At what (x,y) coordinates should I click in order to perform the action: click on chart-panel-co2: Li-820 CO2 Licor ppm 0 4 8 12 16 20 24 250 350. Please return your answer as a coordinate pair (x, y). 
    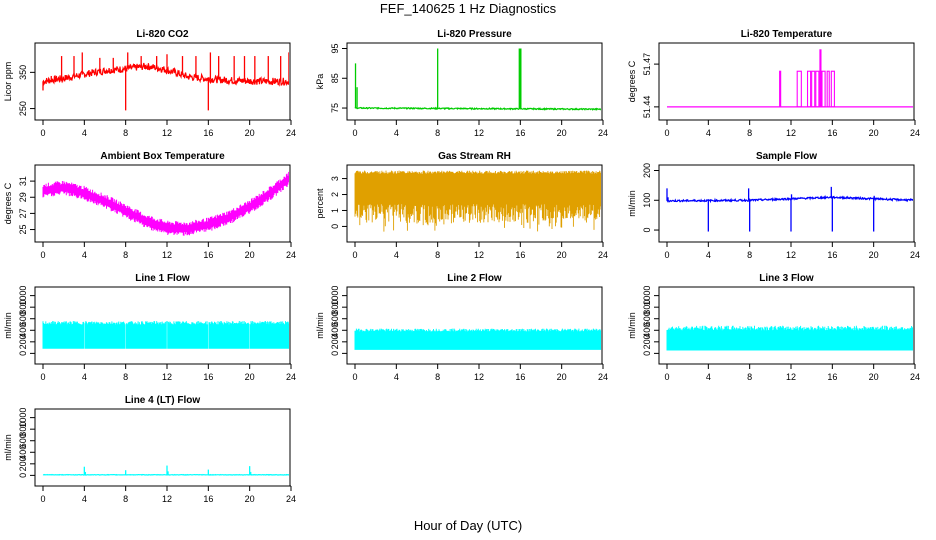
    Looking at the image, I should click on (149, 83).